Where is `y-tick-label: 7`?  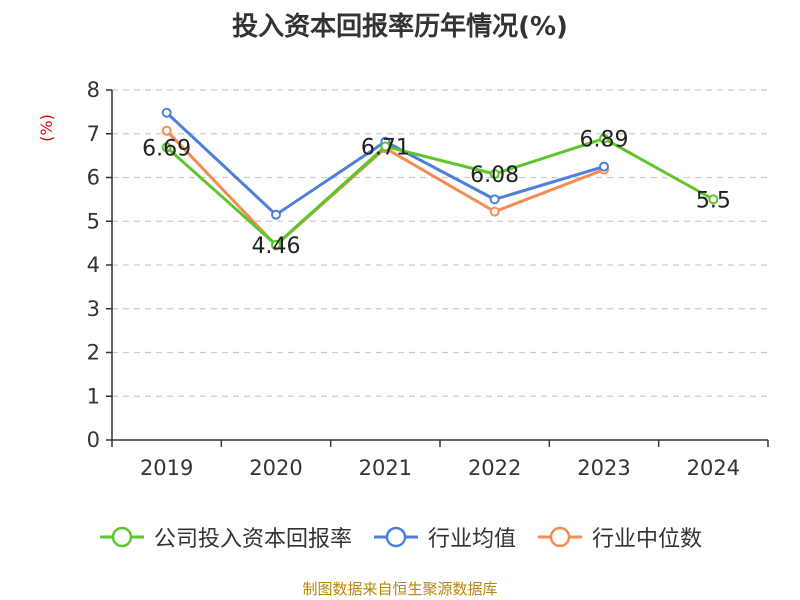
y-tick-label: 7 is located at coordinates (93, 134).